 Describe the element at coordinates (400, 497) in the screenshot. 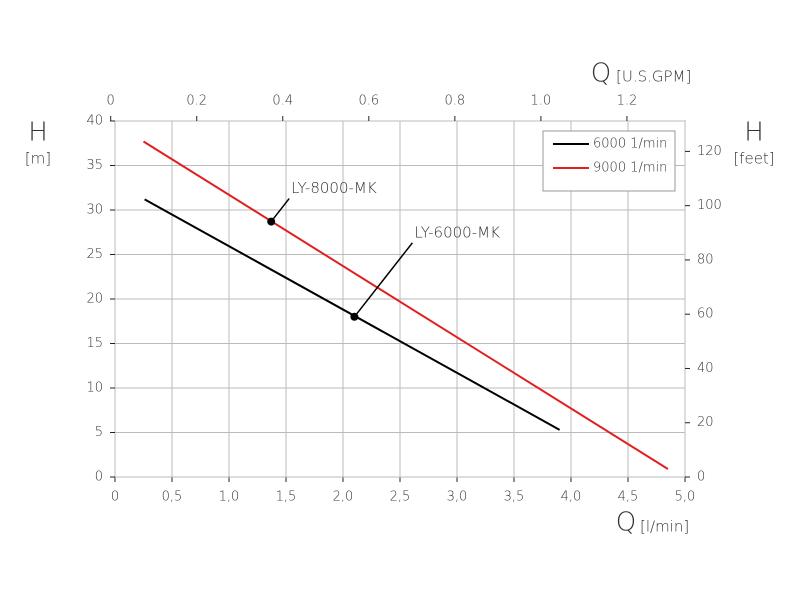

I see `x-tick-label: 2,5` at that location.